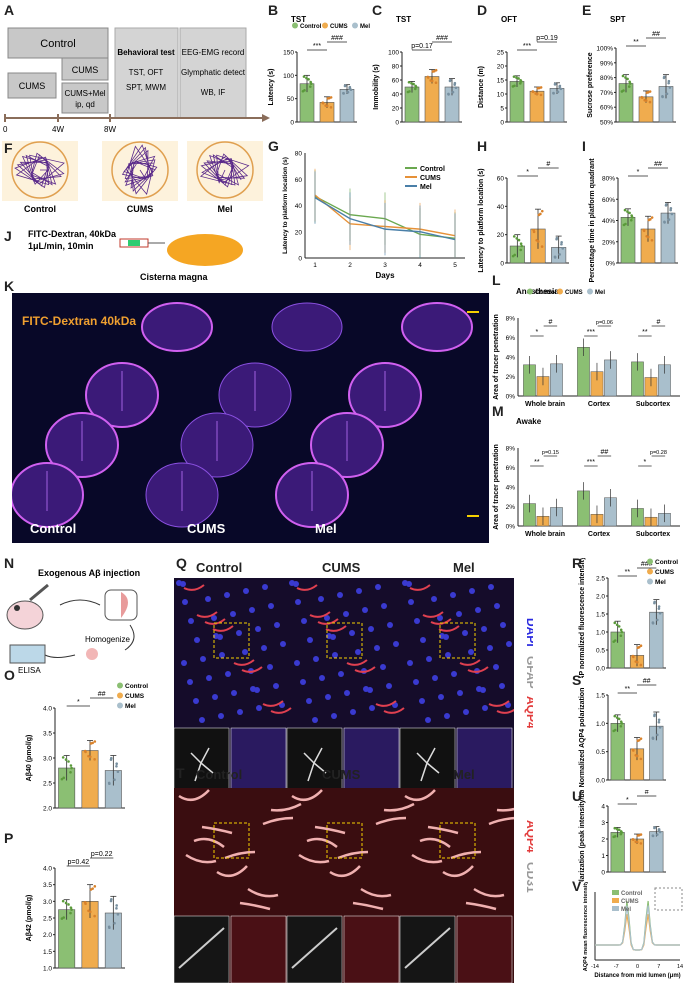 The width and height of the screenshot is (685, 983). I want to click on sig-label: p=0.19, so click(547, 38).